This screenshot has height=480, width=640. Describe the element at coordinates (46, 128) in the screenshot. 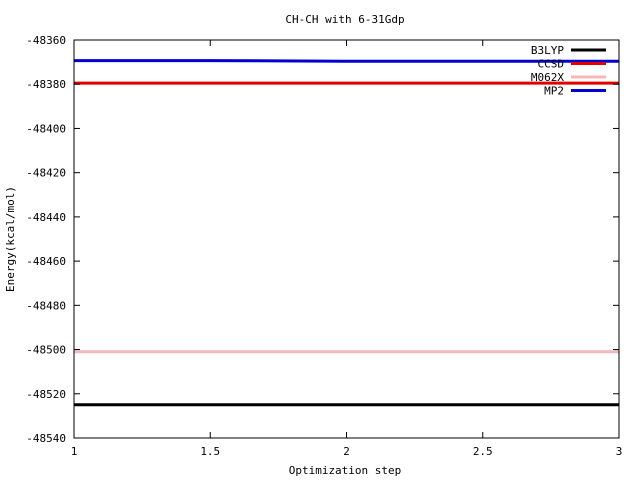

I see `y-tick-label: -48400` at that location.